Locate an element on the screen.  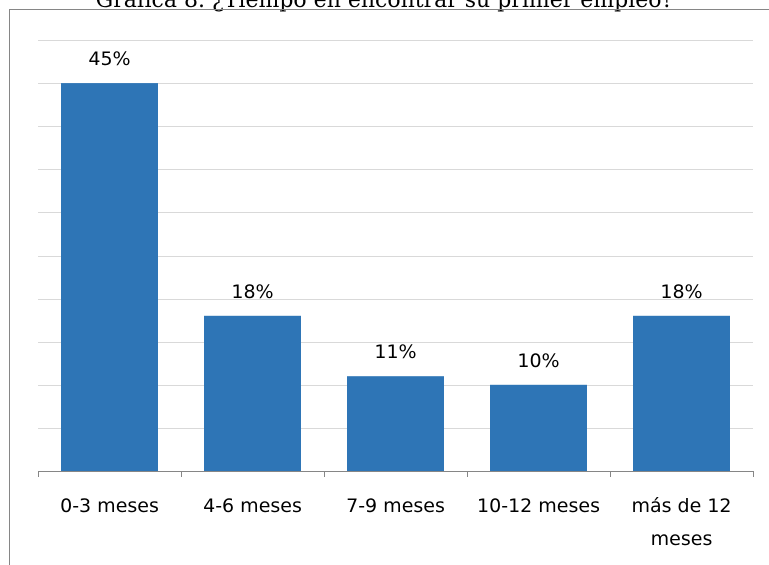
data-label-0: 45% is located at coordinates (109, 59).